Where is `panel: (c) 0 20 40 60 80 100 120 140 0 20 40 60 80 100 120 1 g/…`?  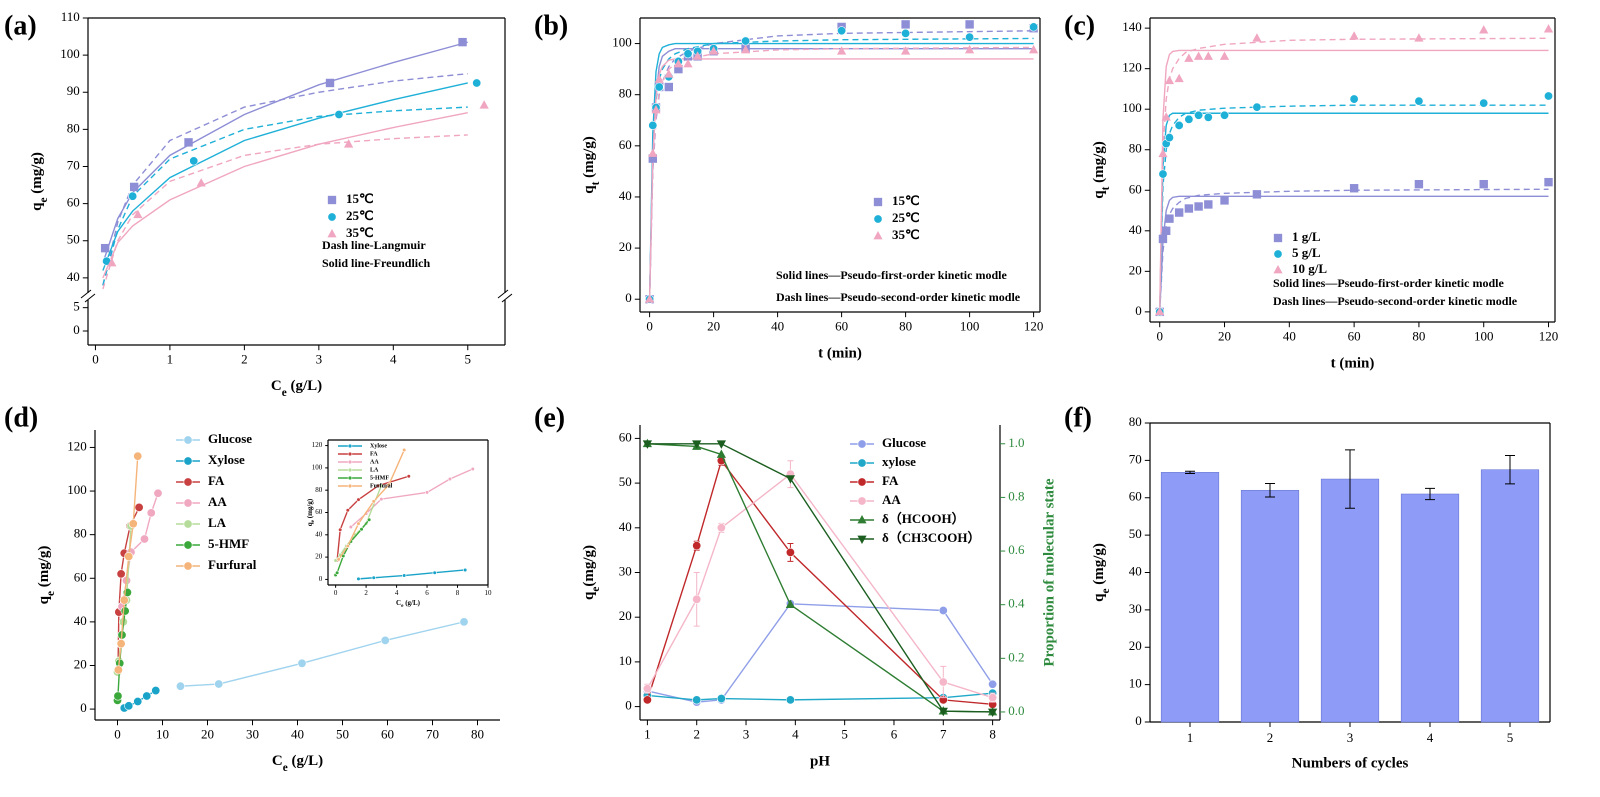 panel: (c) 0 20 40 60 80 100 120 140 0 20 40 60 80 100 120 1 g/… is located at coordinates (1311, 190).